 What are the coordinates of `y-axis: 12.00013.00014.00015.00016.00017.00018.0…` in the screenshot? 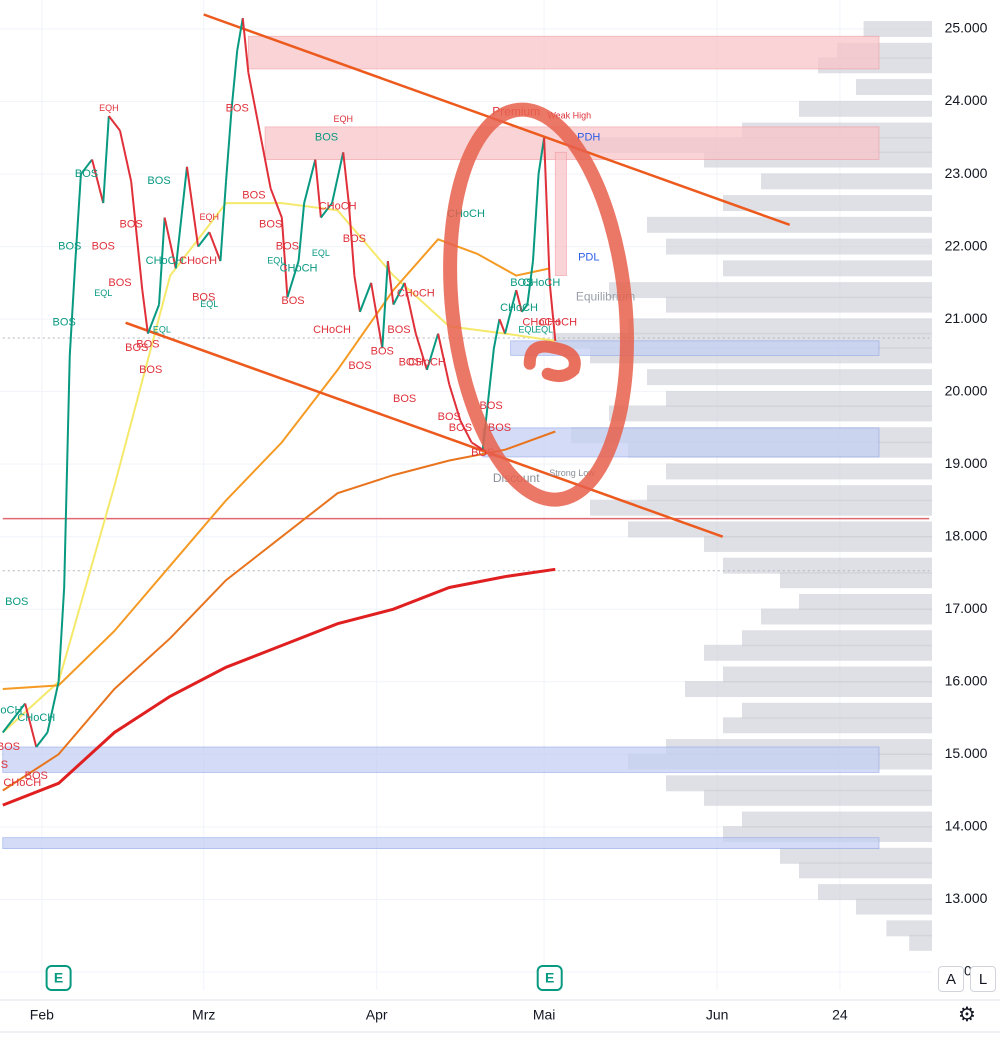 It's located at (966, 499).